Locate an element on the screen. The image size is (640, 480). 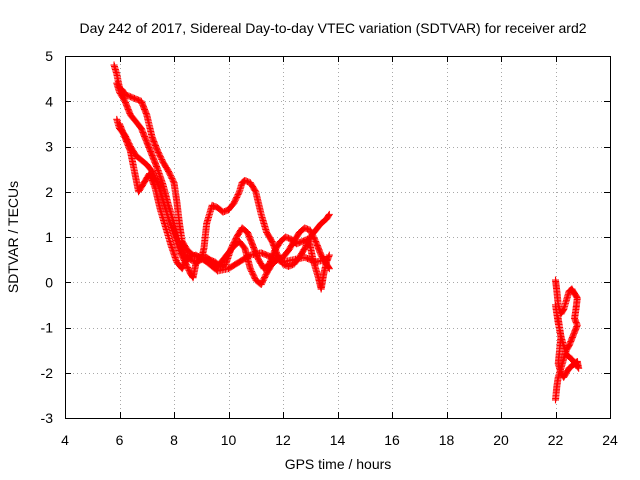
x-tick-labels: 4 6 8 10 12 14 16 18 20 22 24 is located at coordinates (339, 440).